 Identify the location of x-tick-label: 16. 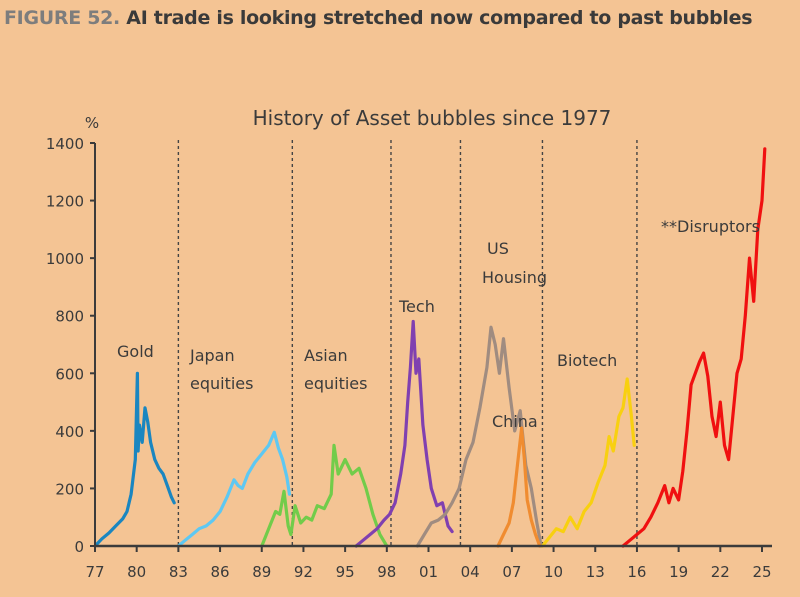
(636, 572).